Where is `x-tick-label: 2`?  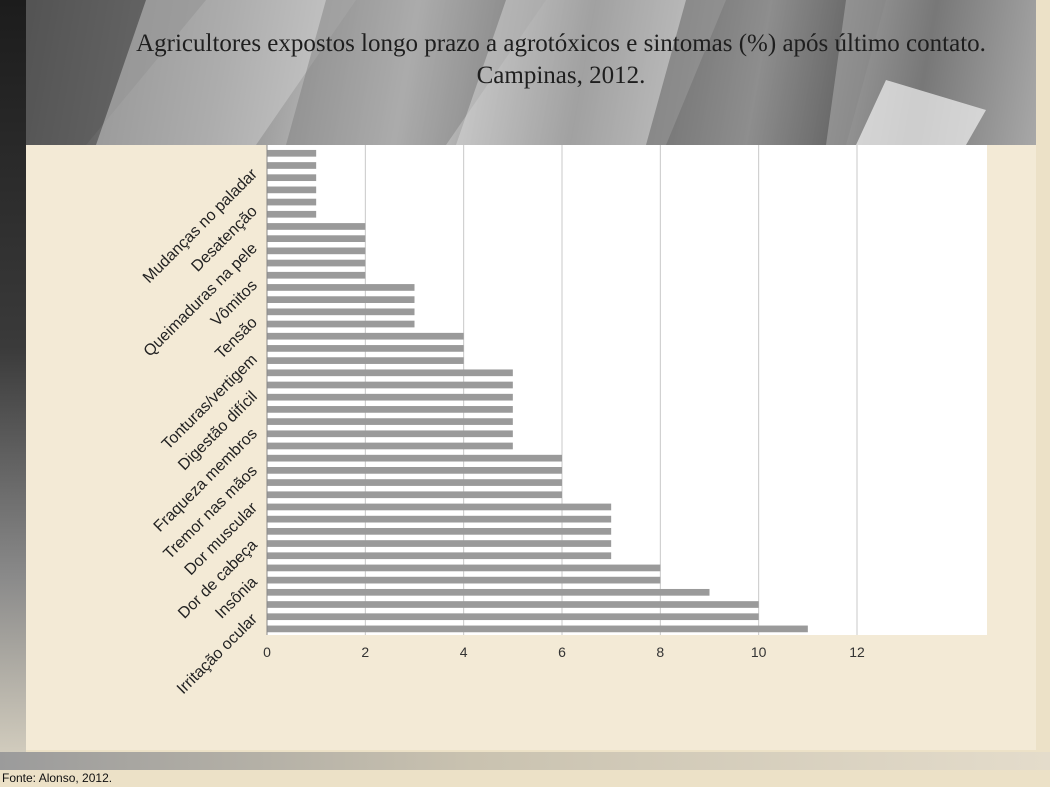 x-tick-label: 2 is located at coordinates (365, 652).